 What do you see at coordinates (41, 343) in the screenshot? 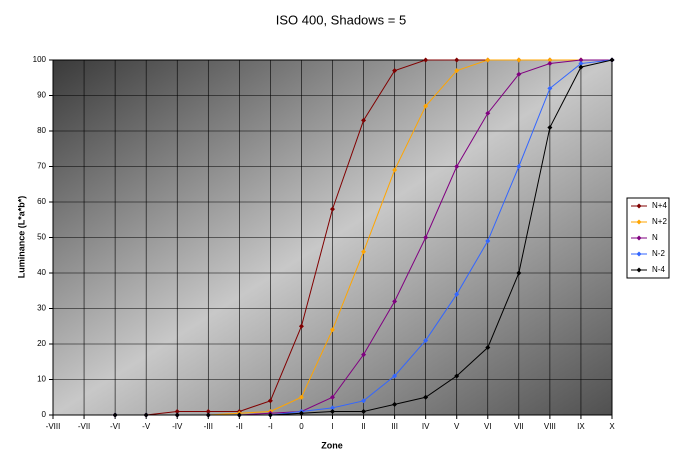
I see `y-tick-label: 20` at bounding box center [41, 343].